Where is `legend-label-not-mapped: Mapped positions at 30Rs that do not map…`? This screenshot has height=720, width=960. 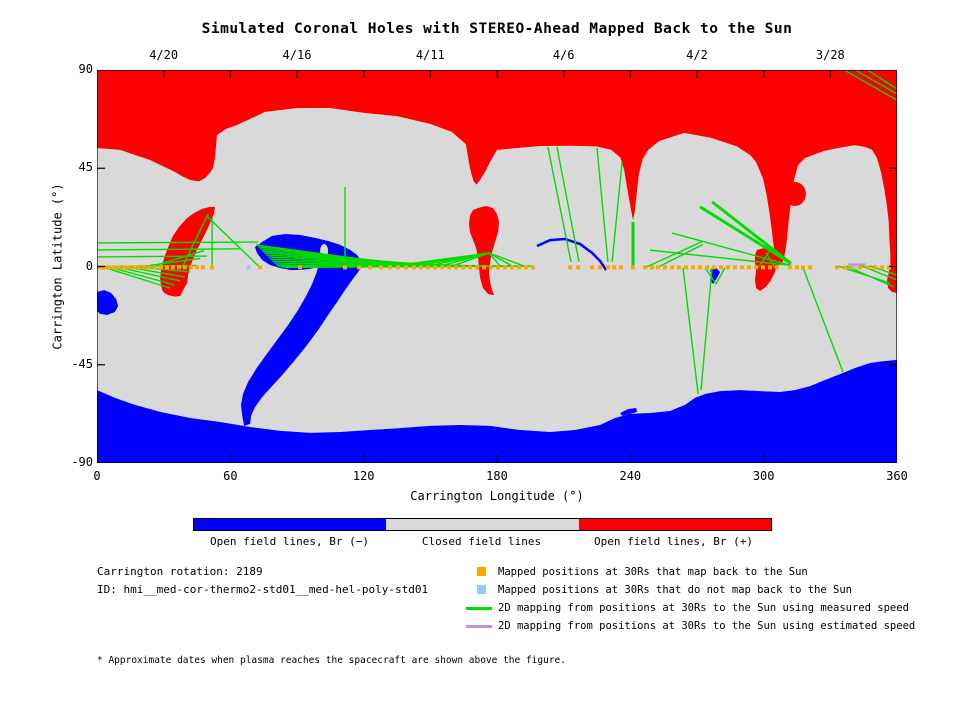 legend-label-not-mapped: Mapped positions at 30Rs that do not map… is located at coordinates (675, 590).